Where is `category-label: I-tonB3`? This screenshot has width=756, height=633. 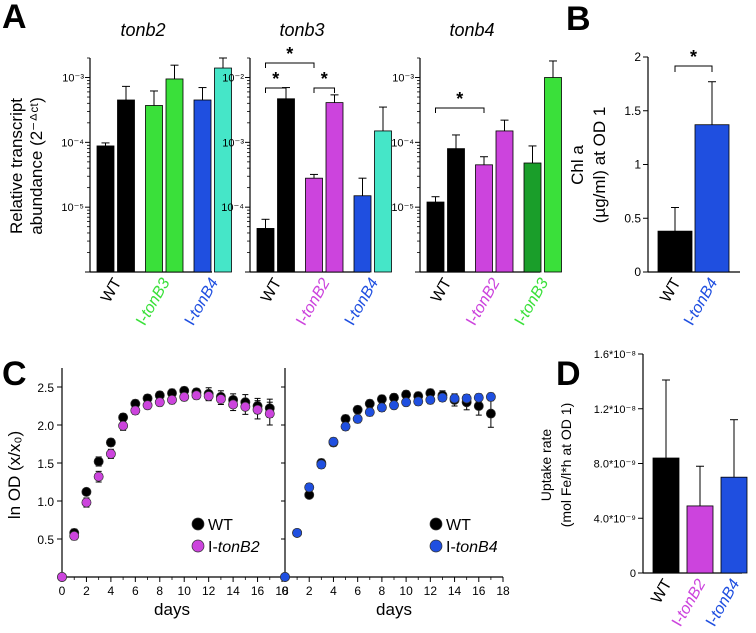
category-label: I-tonB3 is located at coordinates (153, 301).